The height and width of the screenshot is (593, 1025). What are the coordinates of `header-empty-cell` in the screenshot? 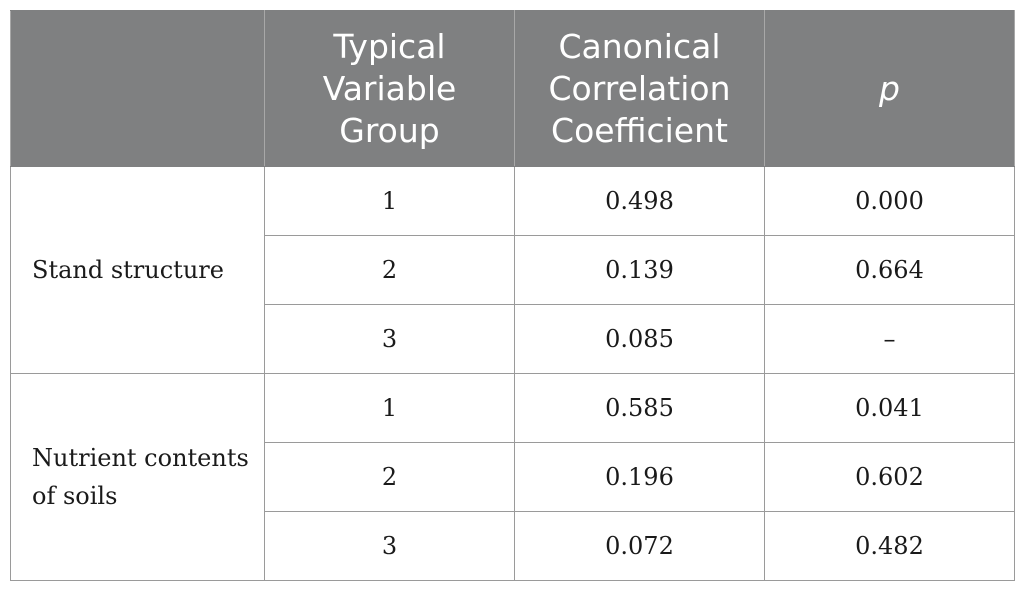 It's located at (137, 88).